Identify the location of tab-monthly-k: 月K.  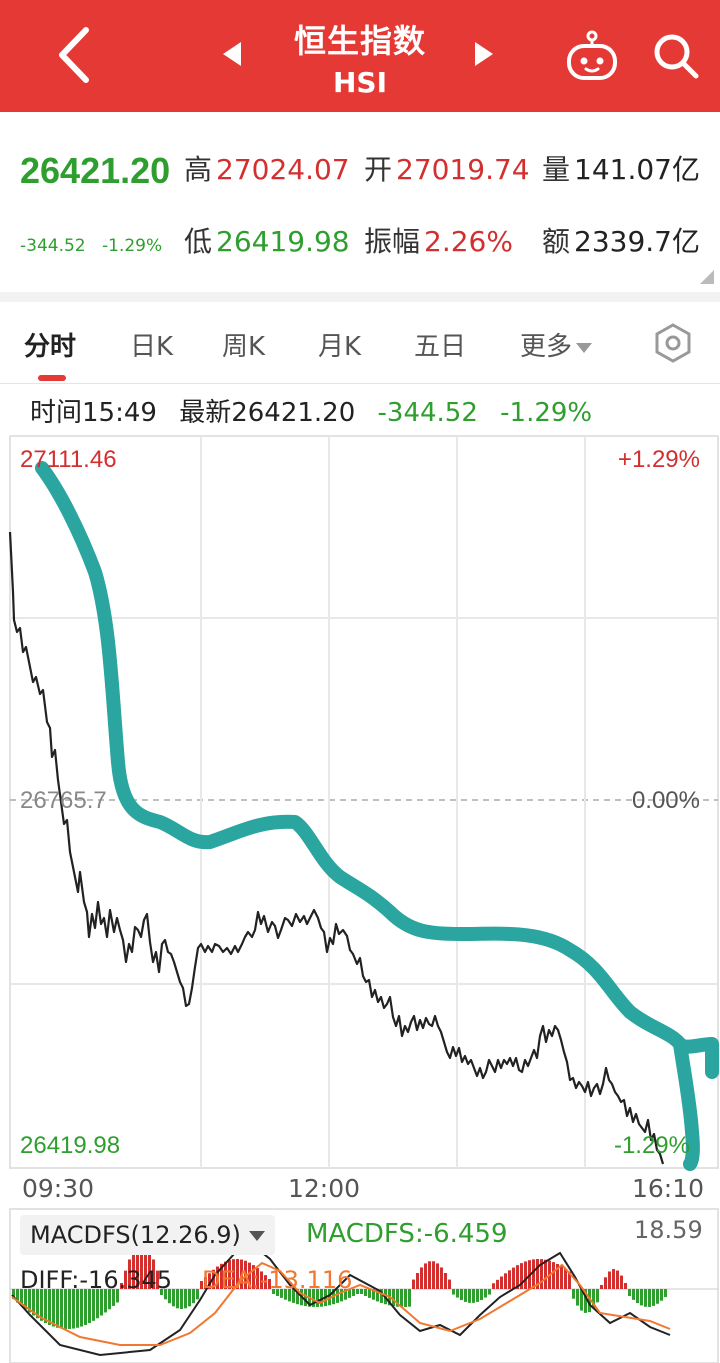
(340, 347).